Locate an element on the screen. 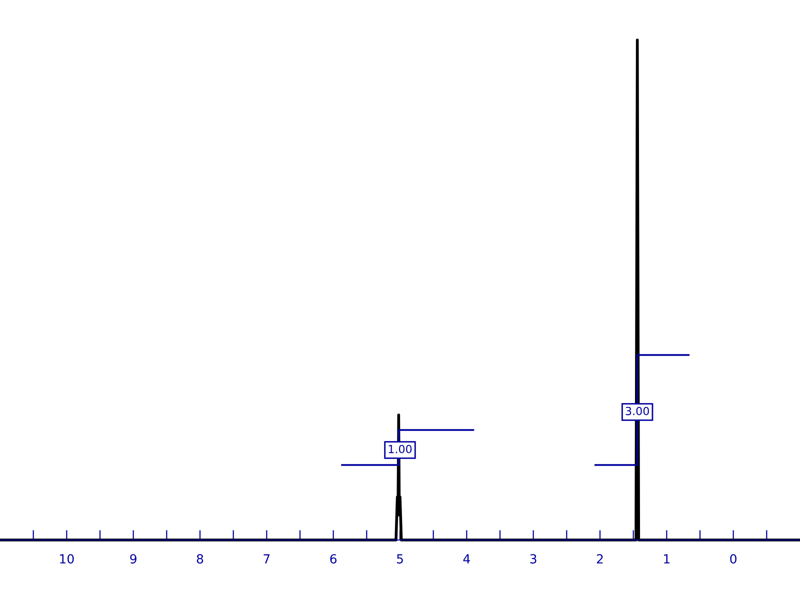 The image size is (800, 600). annotation: 3.00 is located at coordinates (637, 411).